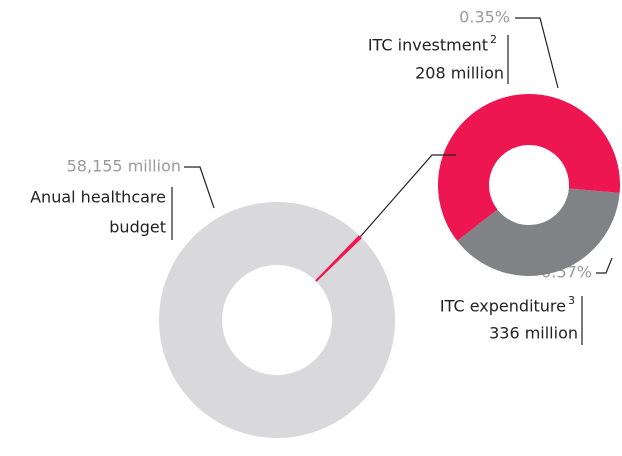 The width and height of the screenshot is (622, 456). What do you see at coordinates (493, 39) in the screenshot?
I see `footnote: 2` at bounding box center [493, 39].